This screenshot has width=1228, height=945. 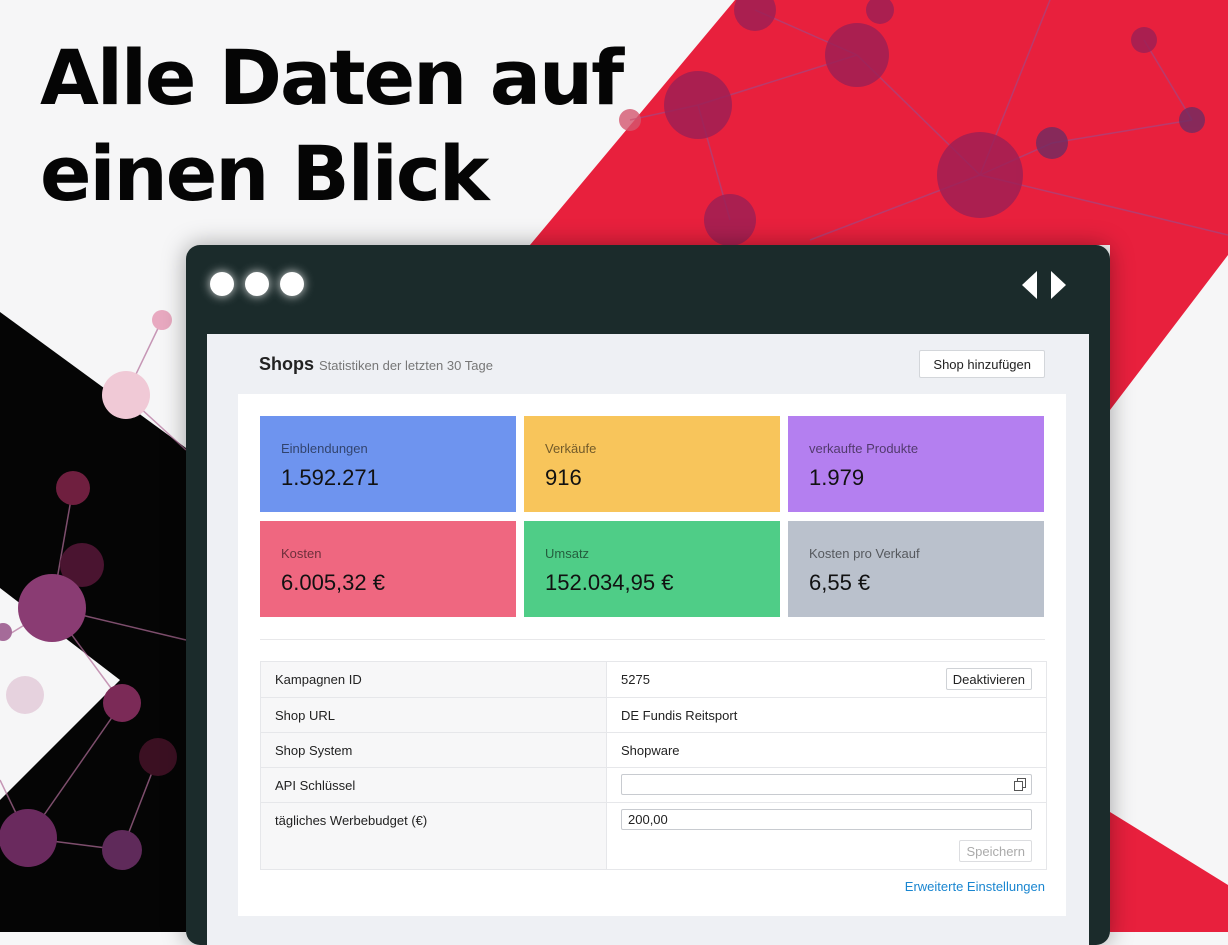 I want to click on navigation-arrows, so click(x=1044, y=285).